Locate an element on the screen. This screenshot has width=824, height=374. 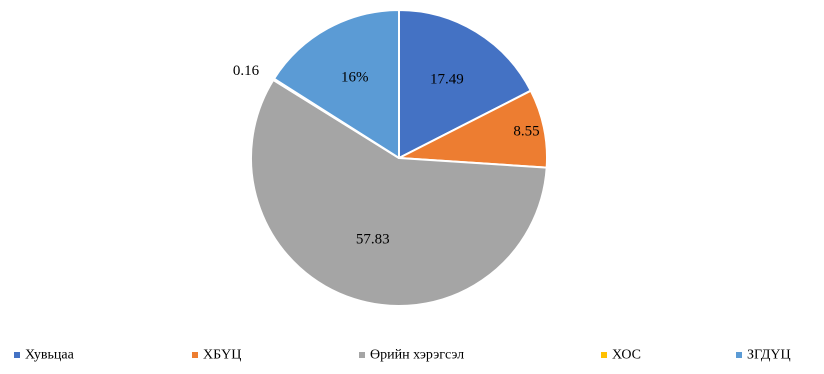
legend-label-5: ЗГДҮЦ is located at coordinates (769, 355).